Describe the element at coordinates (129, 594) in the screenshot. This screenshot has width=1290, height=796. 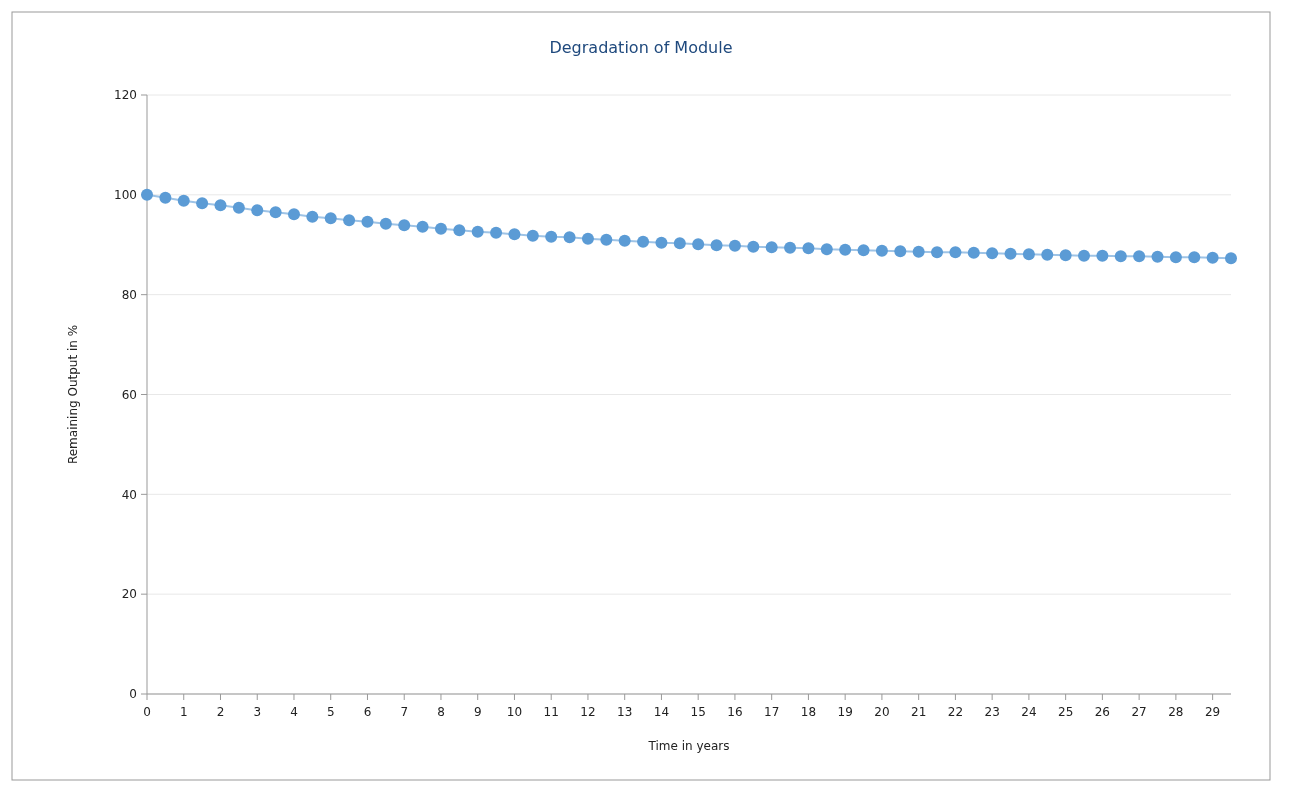
I see `y-tick-label: 20` at that location.